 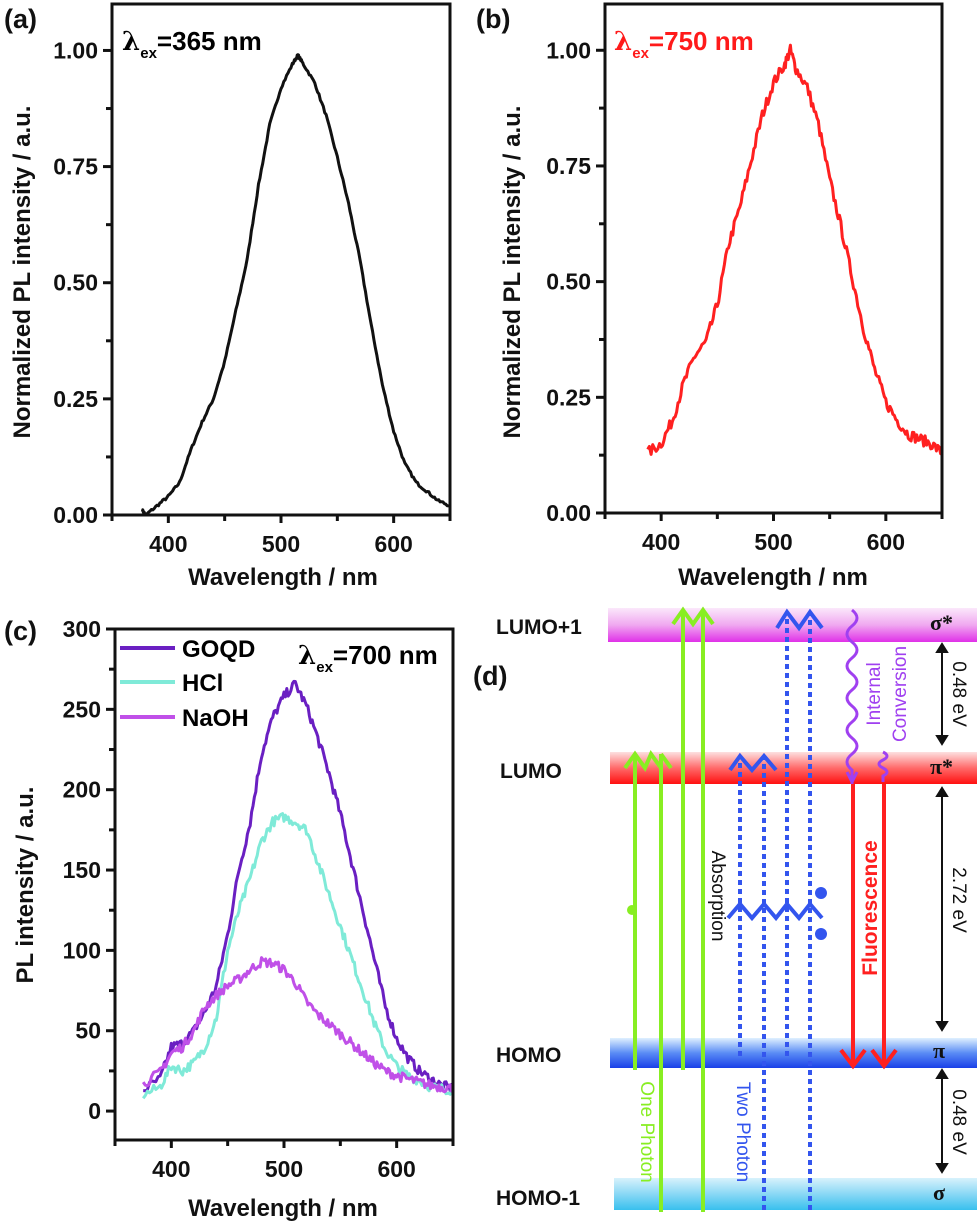 What do you see at coordinates (192, 44) in the screenshot?
I see `excitation-annotation: λex=365 nm` at bounding box center [192, 44].